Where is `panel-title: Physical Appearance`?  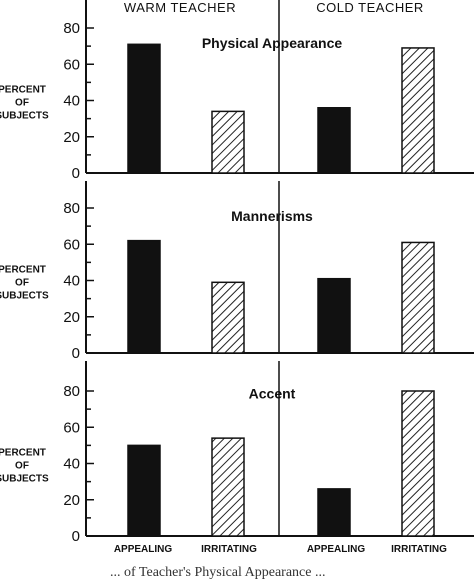
panel-title: Physical Appearance is located at coordinates (272, 43).